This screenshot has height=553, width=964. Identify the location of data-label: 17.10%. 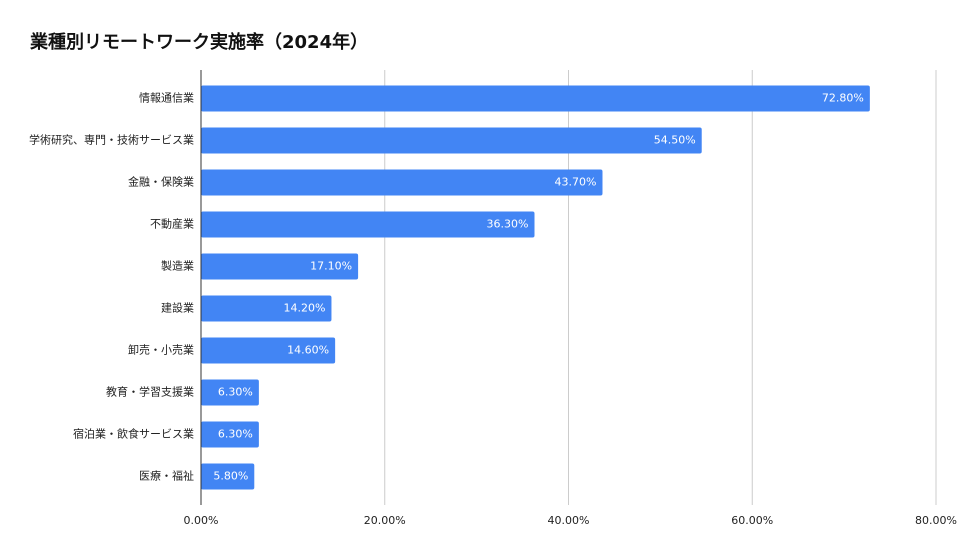
(331, 266).